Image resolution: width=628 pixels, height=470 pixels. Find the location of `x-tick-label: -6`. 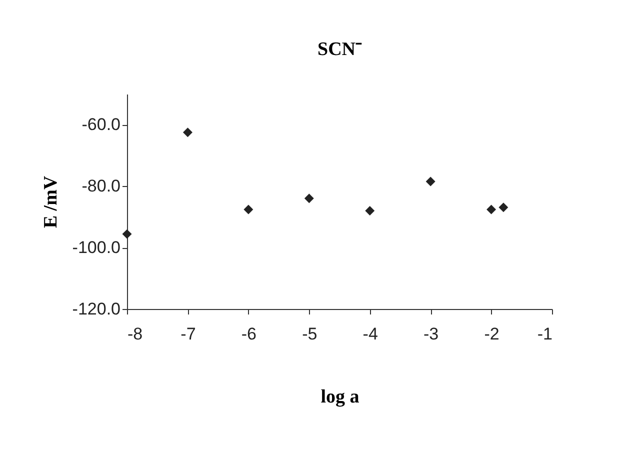

x-tick-label: -6 is located at coordinates (248, 334).